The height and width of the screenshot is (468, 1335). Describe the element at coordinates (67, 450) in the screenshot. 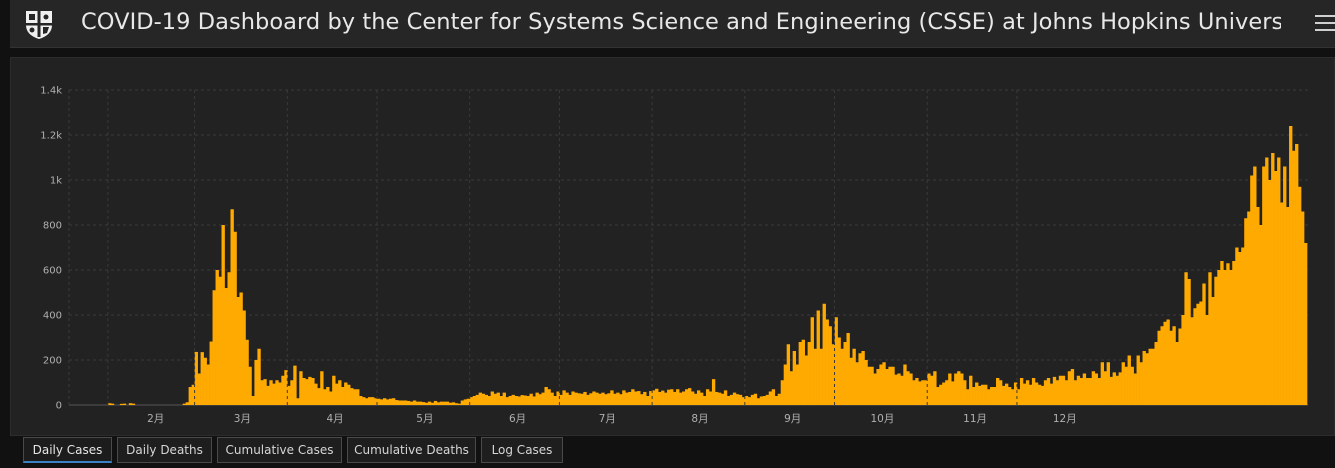

I see `tab-daily-cases: Daily Cases` at that location.